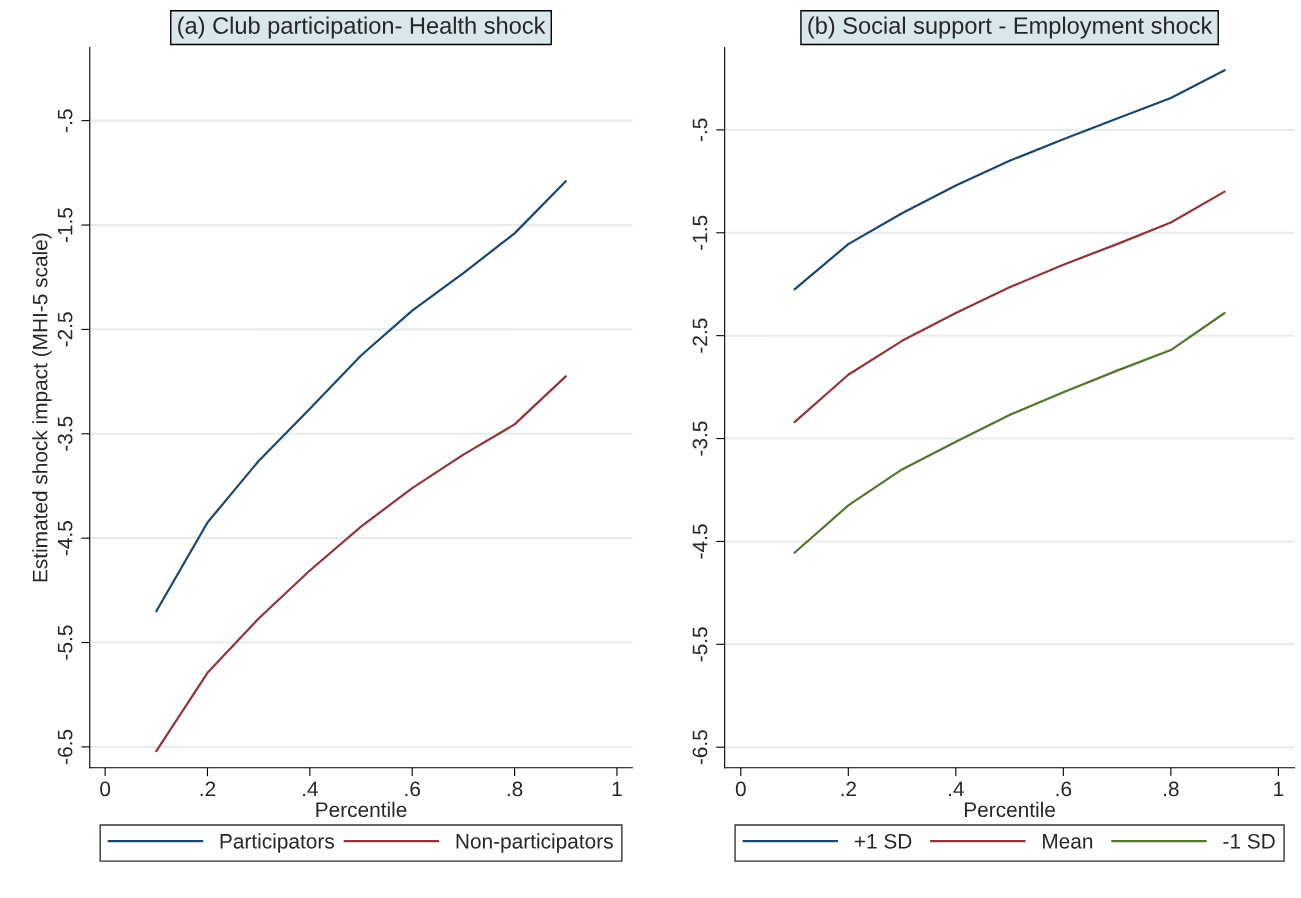 The image size is (1301, 898). Describe the element at coordinates (534, 843) in the screenshot. I see `legend-label: Non-participators` at that location.